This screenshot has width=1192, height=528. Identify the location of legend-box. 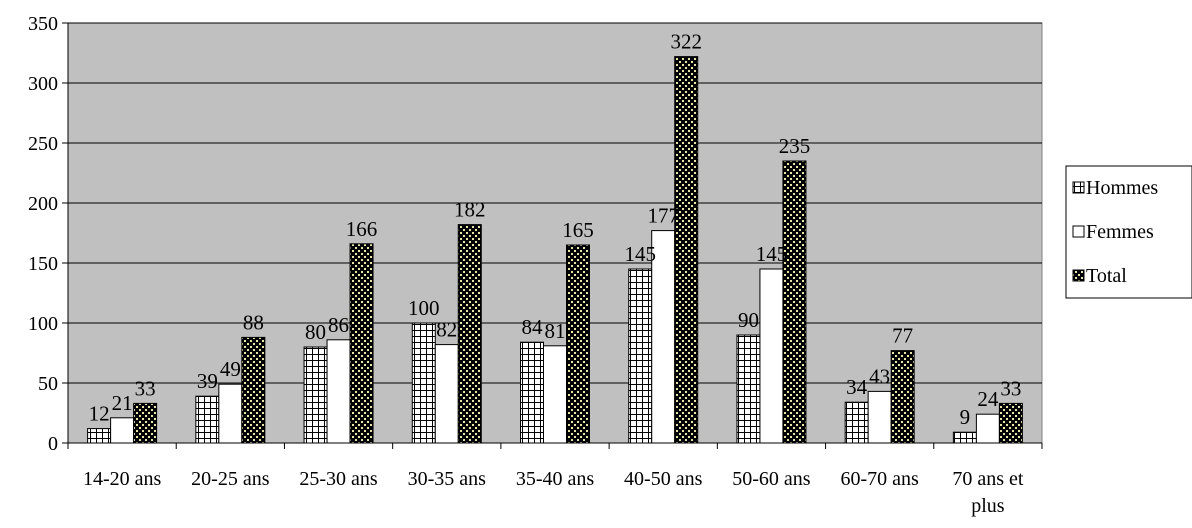
(1128, 232).